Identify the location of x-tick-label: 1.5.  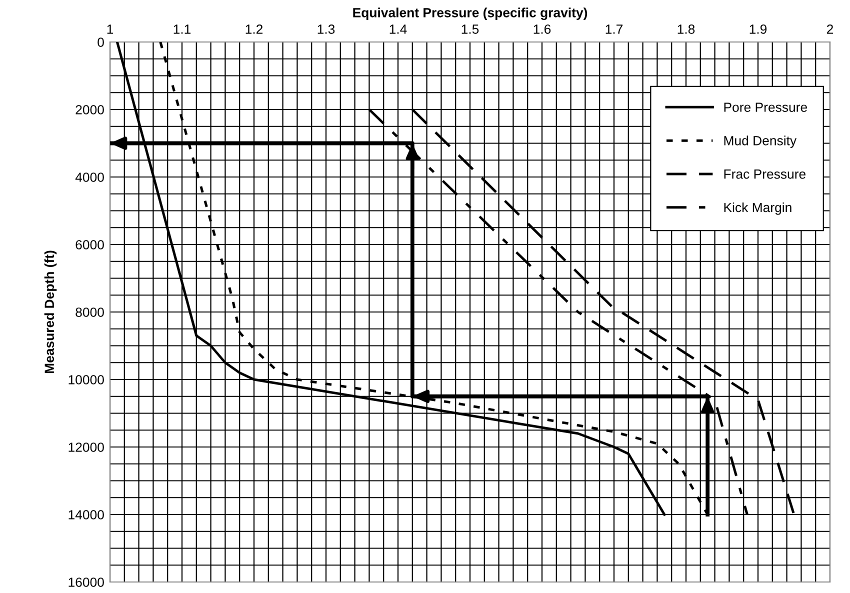
(470, 29).